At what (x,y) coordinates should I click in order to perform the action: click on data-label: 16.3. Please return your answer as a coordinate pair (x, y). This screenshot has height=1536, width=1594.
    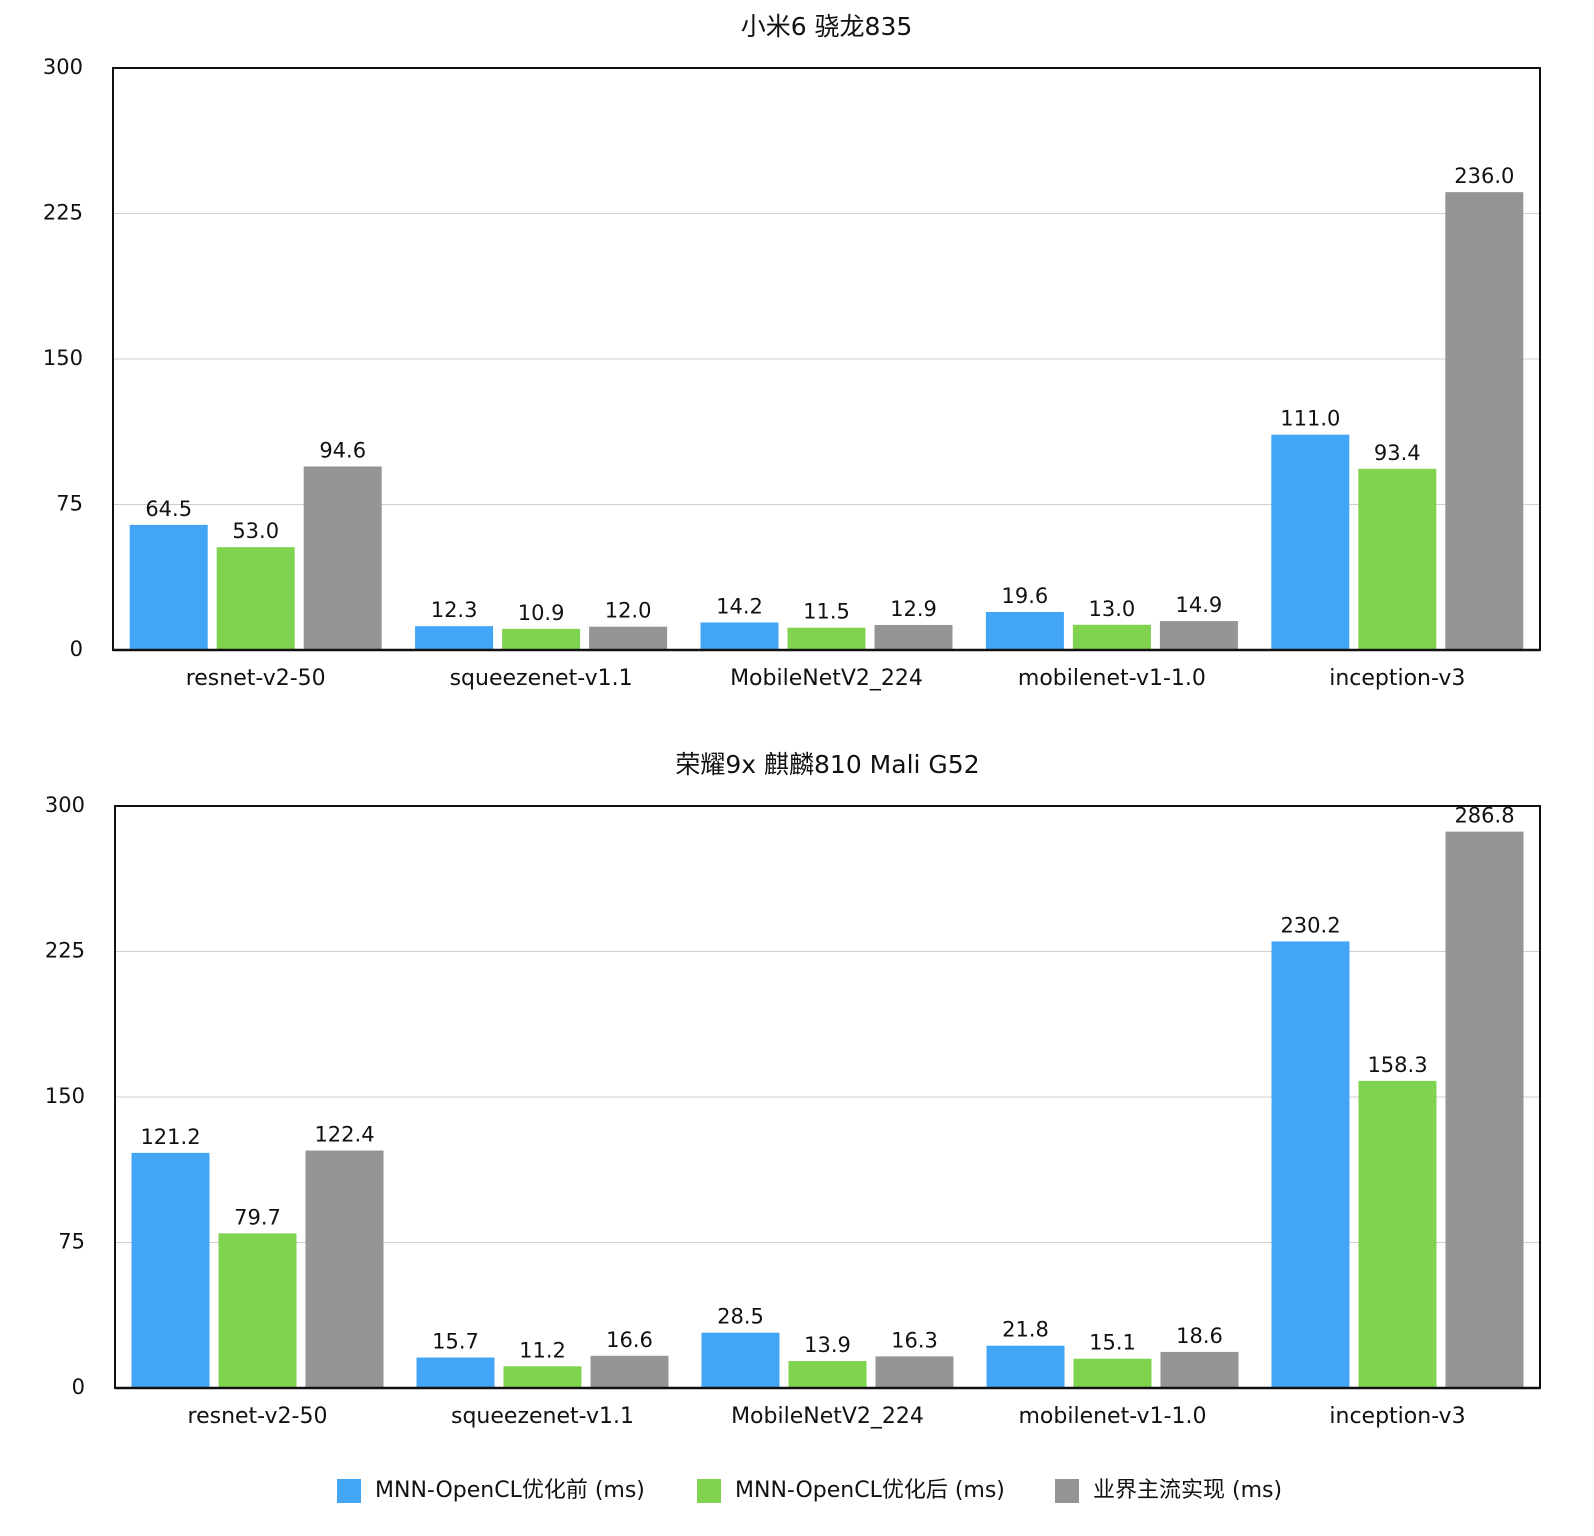
    Looking at the image, I should click on (914, 1340).